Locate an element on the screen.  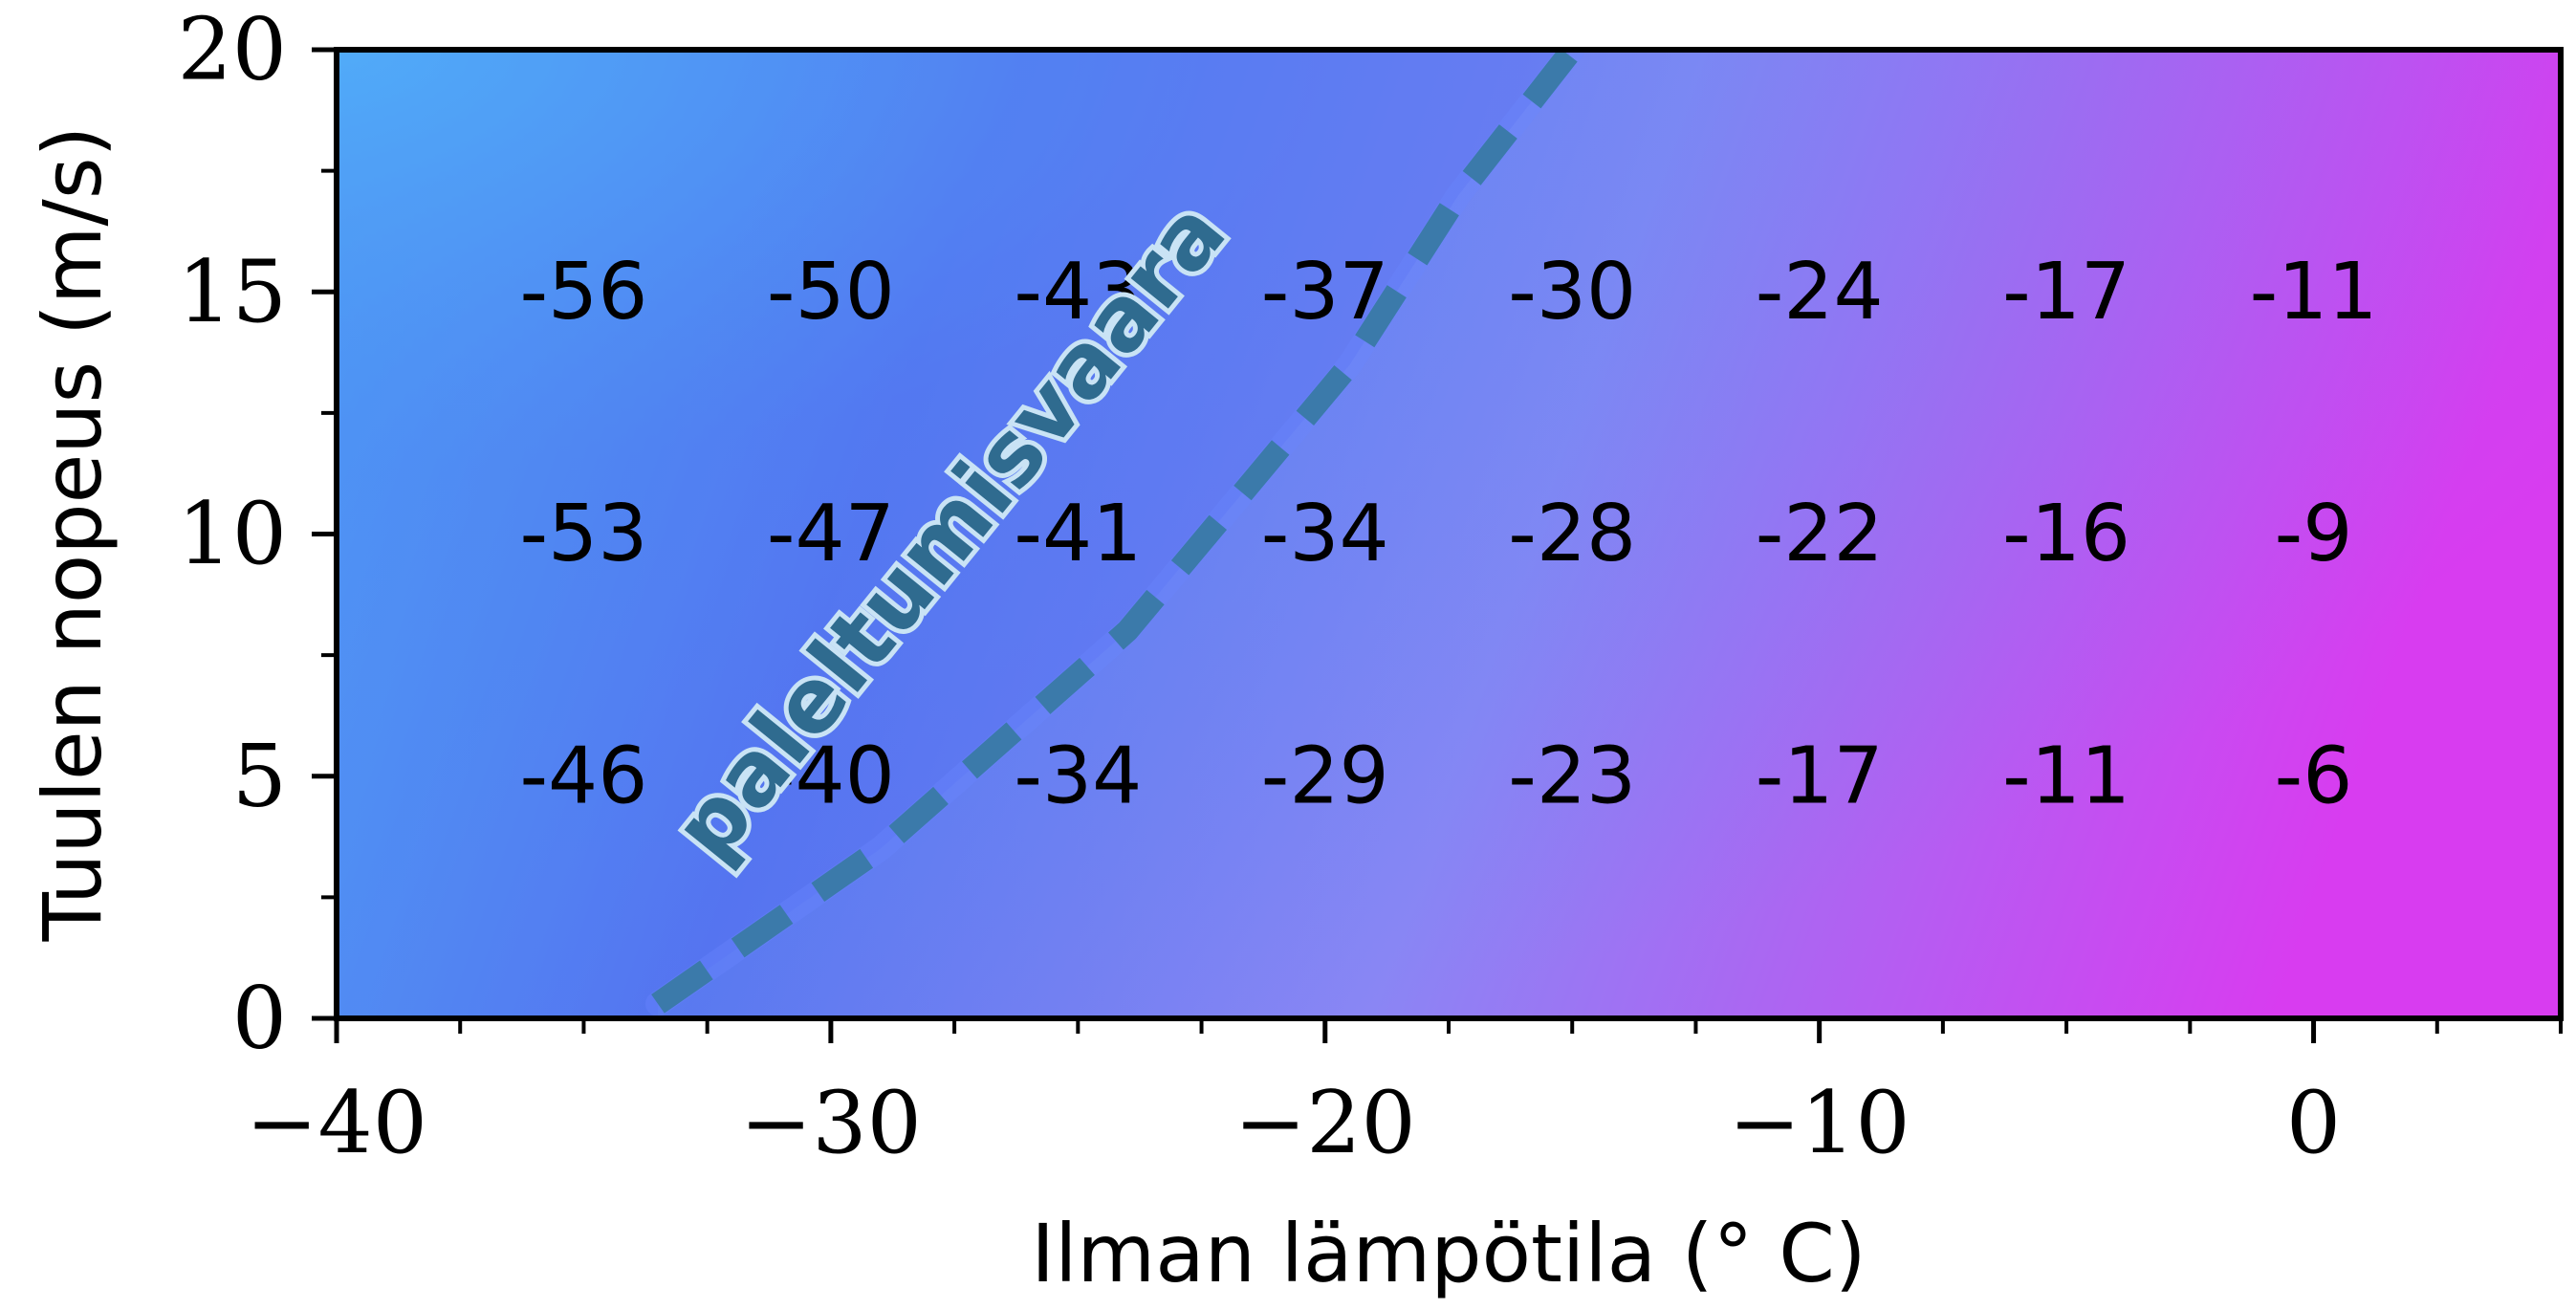
y-tick-label: 10 is located at coordinates (232, 534).